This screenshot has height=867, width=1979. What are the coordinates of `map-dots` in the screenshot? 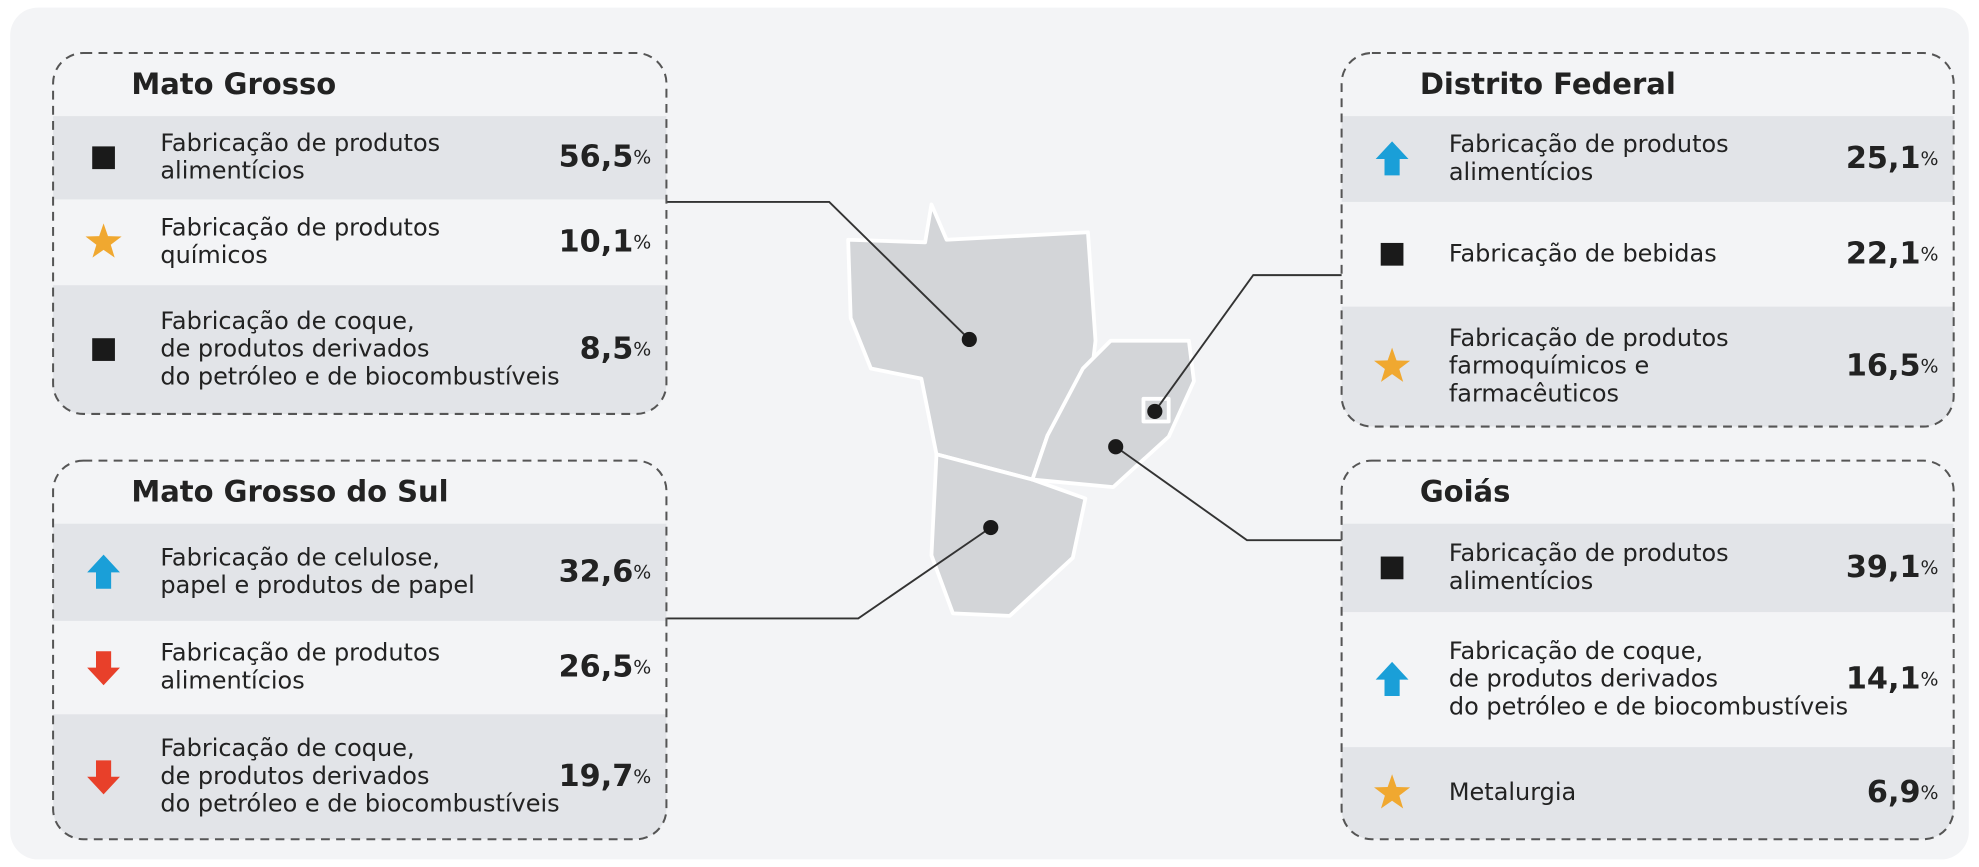 It's located at (1062, 433).